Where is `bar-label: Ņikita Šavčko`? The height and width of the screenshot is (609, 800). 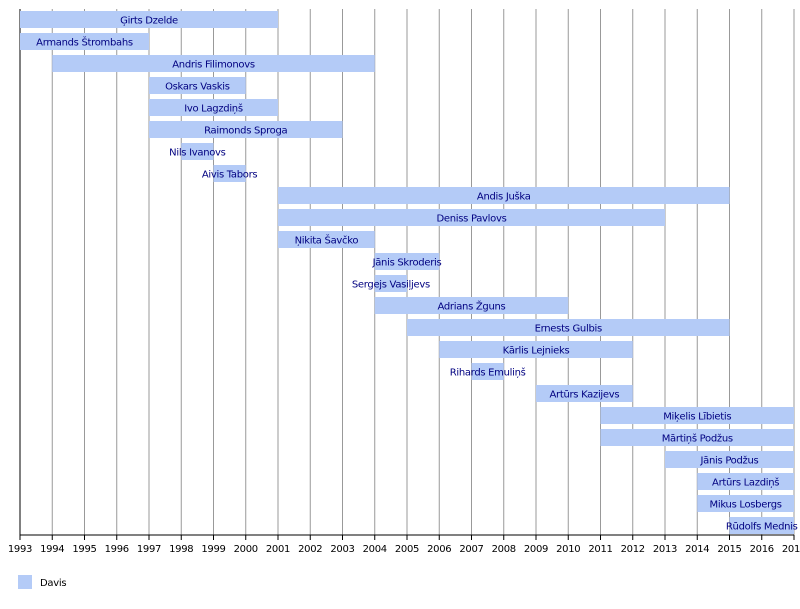 bar-label: Ņikita Šavčko is located at coordinates (327, 240).